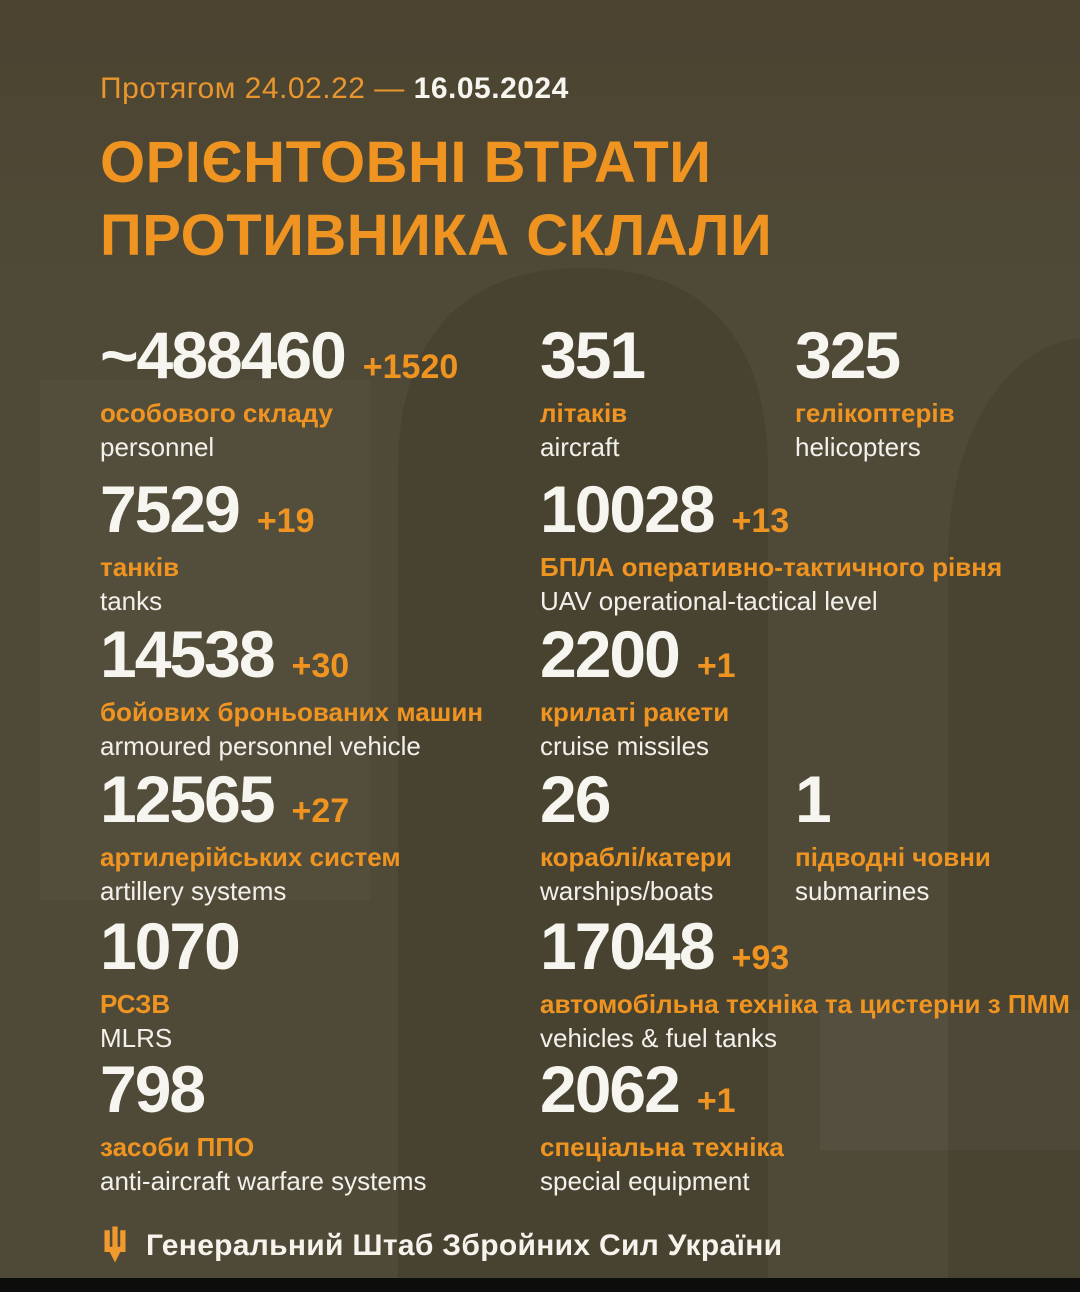 The width and height of the screenshot is (1080, 1292). Describe the element at coordinates (292, 712) in the screenshot. I see `stat-label-ua: бойових броньованих машин` at that location.